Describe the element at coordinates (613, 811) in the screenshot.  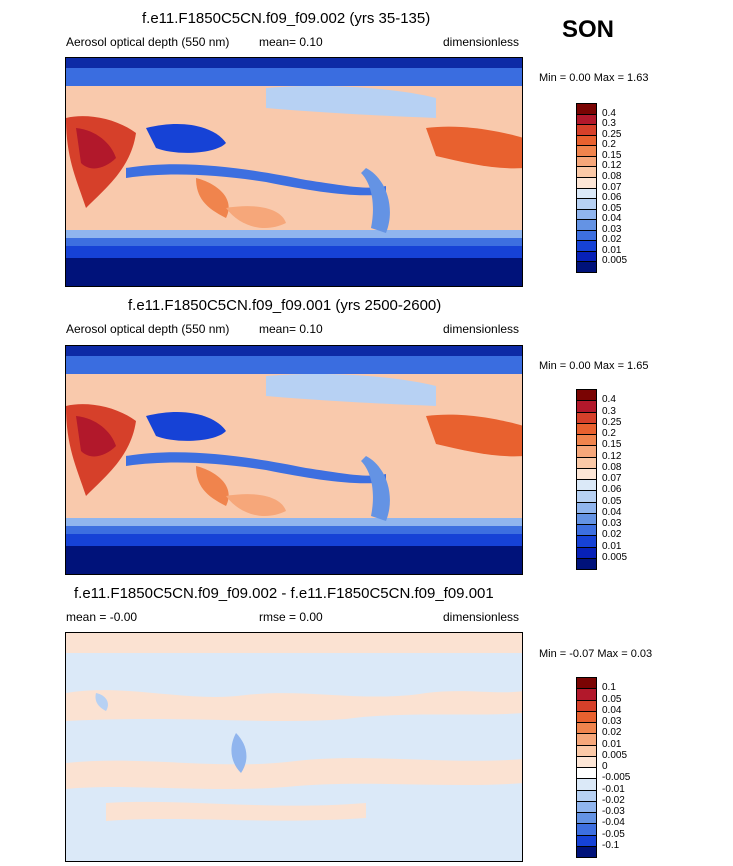
I see `colorbar-label: -0.03` at that location.